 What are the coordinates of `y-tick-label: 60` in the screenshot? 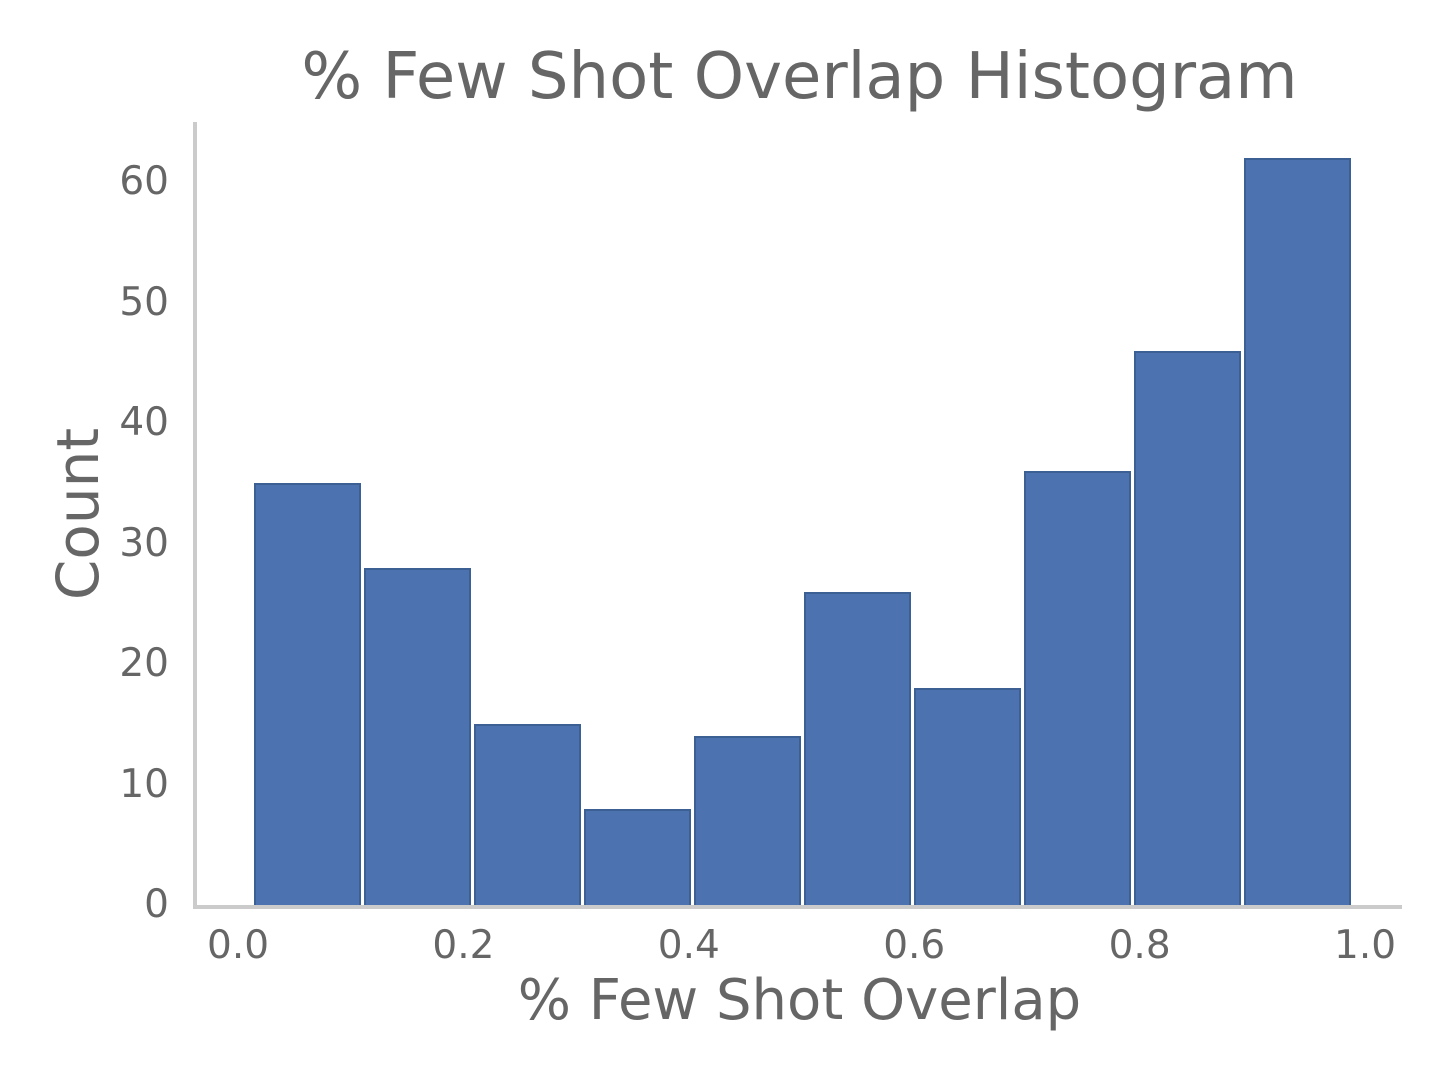 It's located at (144, 182).